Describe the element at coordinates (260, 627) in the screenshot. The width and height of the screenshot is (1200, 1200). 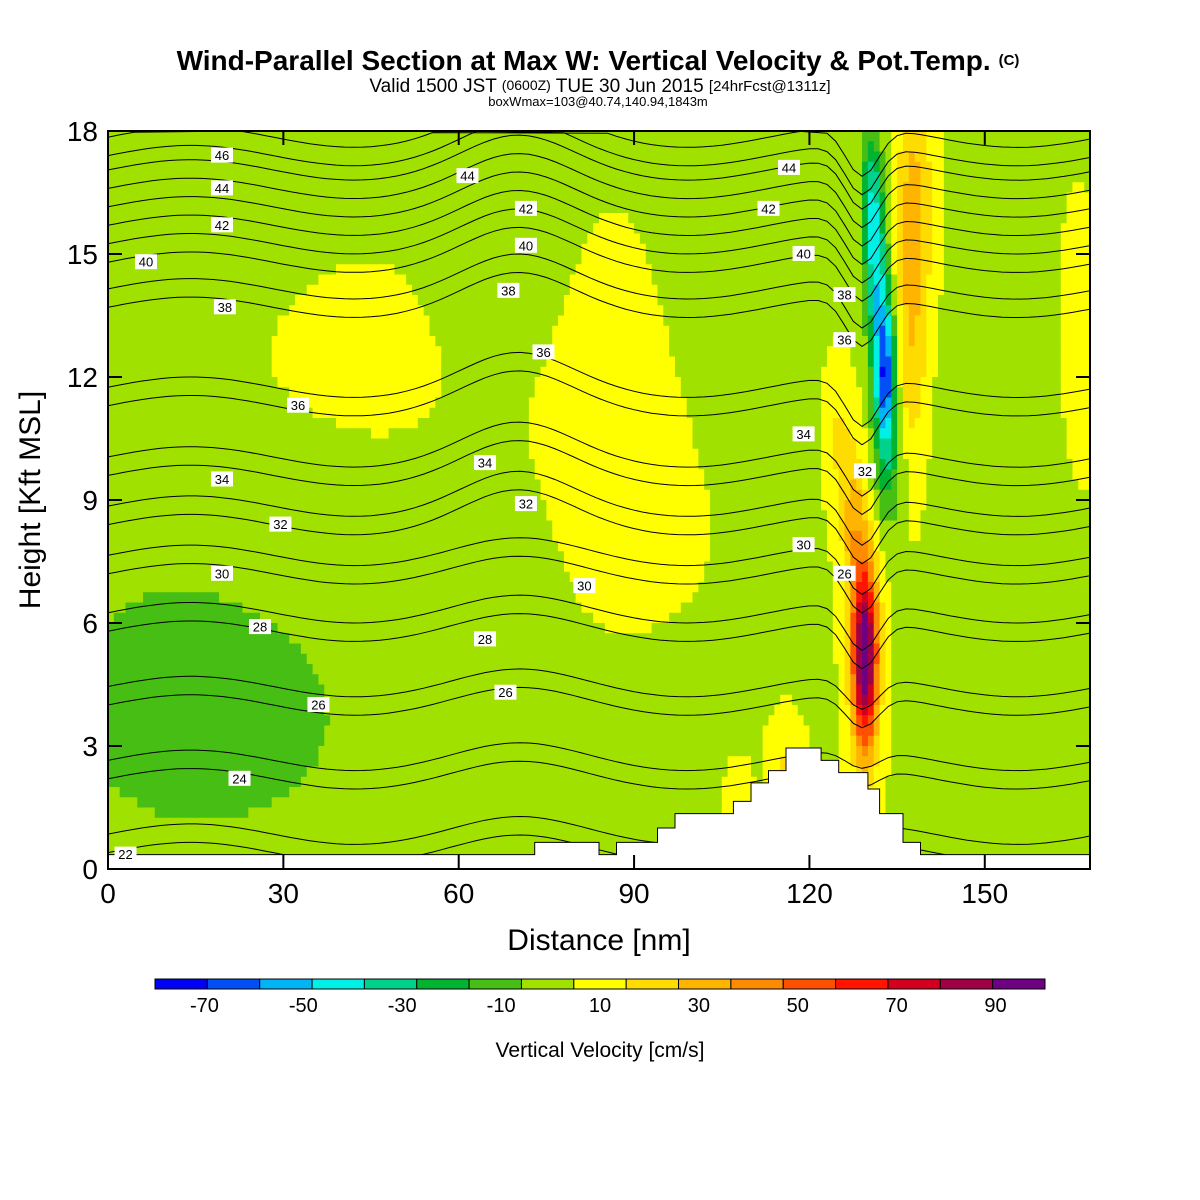
I see `contour-label-text: 28` at that location.